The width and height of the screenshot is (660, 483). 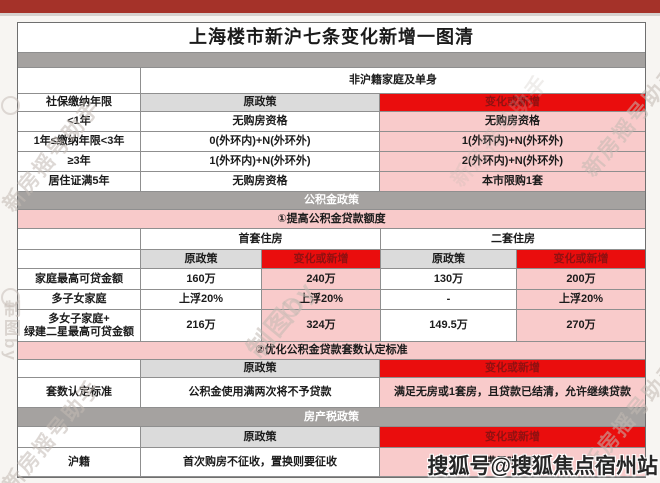 I want to click on row-label-line2: 绿建二星最高可贷金额, so click(x=79, y=331).